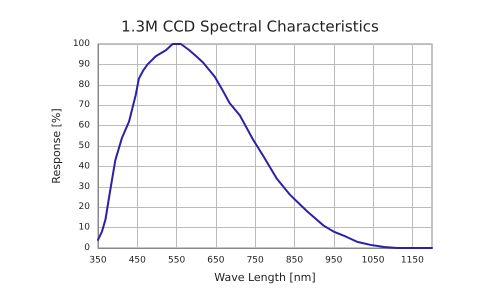  Describe the element at coordinates (84, 207) in the screenshot. I see `y-tick-label: 20` at that location.